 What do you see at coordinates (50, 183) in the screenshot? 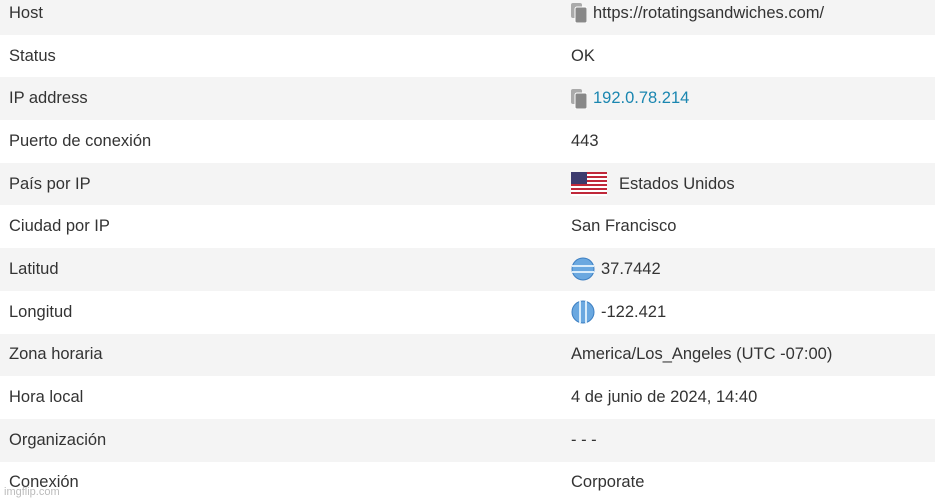
I see `label: País por IP` at bounding box center [50, 183].